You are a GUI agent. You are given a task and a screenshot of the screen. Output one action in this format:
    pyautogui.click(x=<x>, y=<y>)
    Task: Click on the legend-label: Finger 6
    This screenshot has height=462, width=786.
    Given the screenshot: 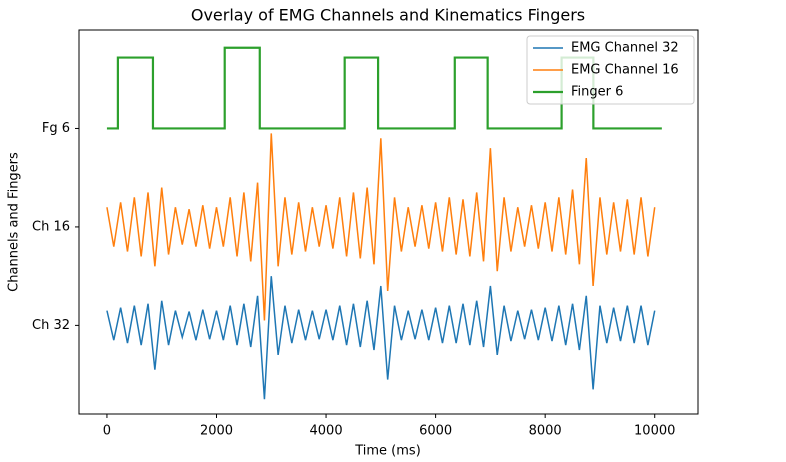 What is the action you would take?
    pyautogui.click(x=597, y=92)
    